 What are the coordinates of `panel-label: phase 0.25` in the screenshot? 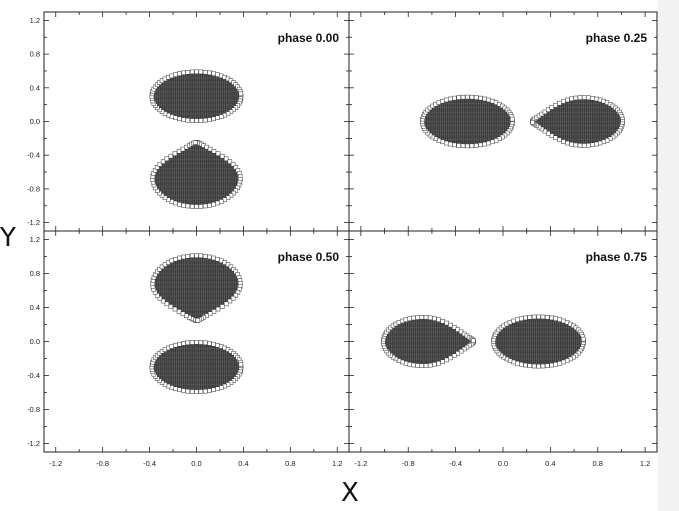 It's located at (617, 38).